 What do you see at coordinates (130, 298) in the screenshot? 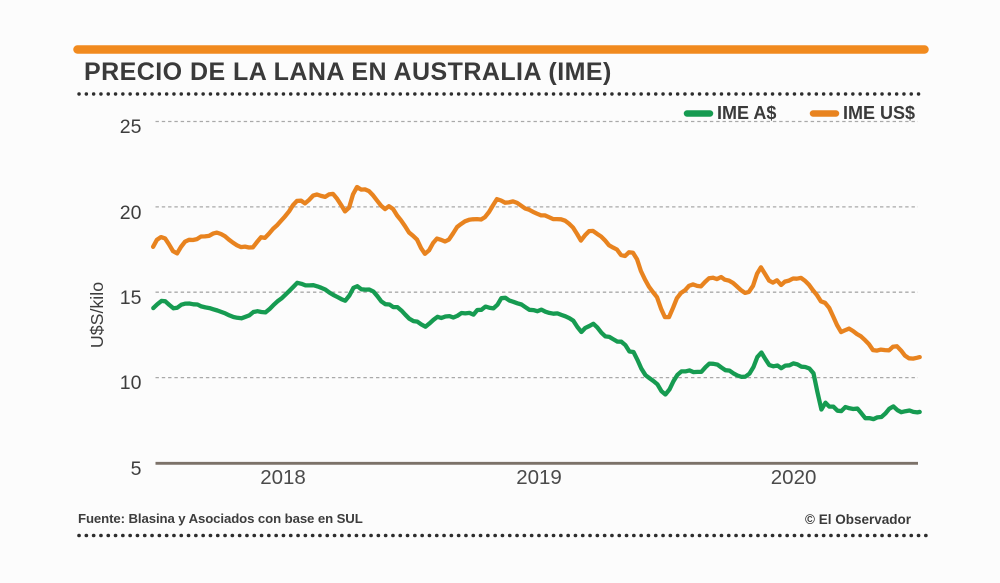
I see `y-tick-15: 15` at bounding box center [130, 298].